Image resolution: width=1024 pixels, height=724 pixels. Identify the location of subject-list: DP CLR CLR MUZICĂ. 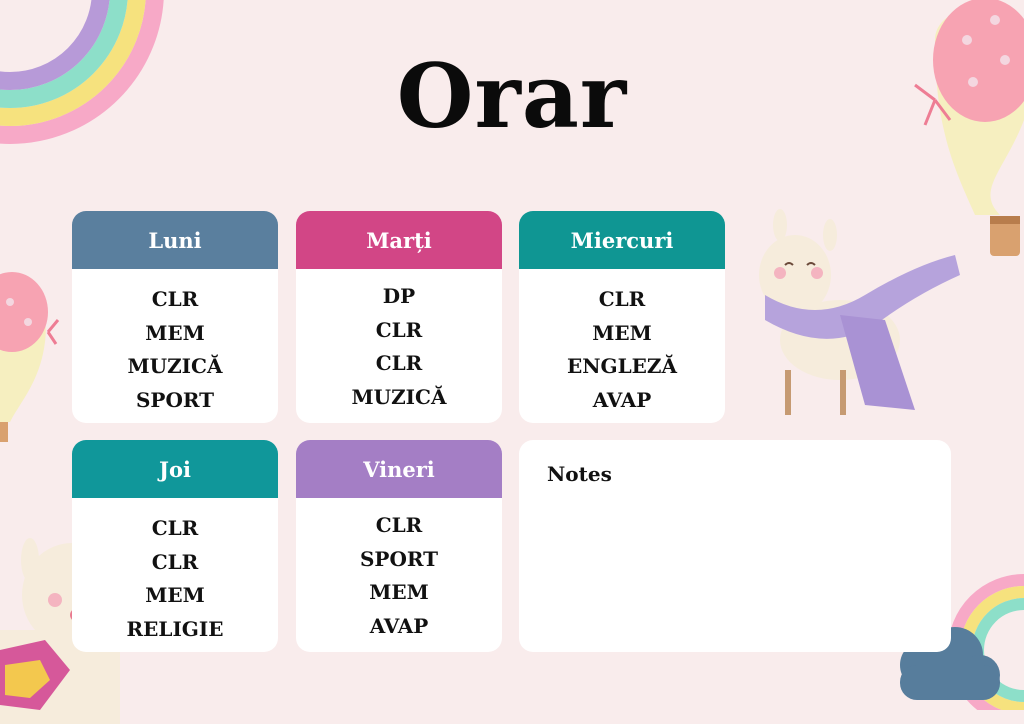
(399, 341).